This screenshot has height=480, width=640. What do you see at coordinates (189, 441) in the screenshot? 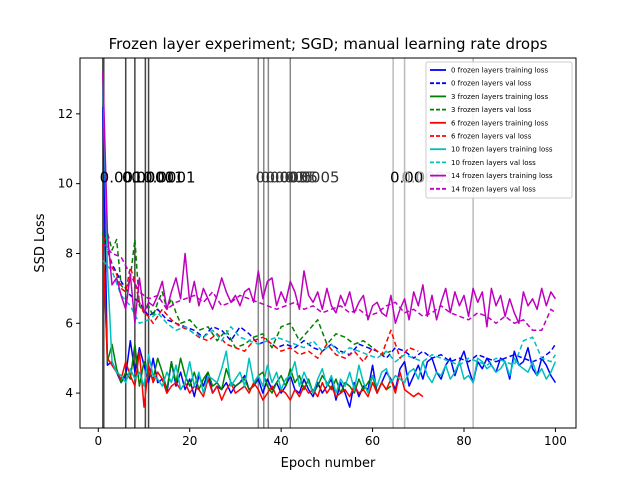
I see `x-tick-label: 20` at bounding box center [189, 441].